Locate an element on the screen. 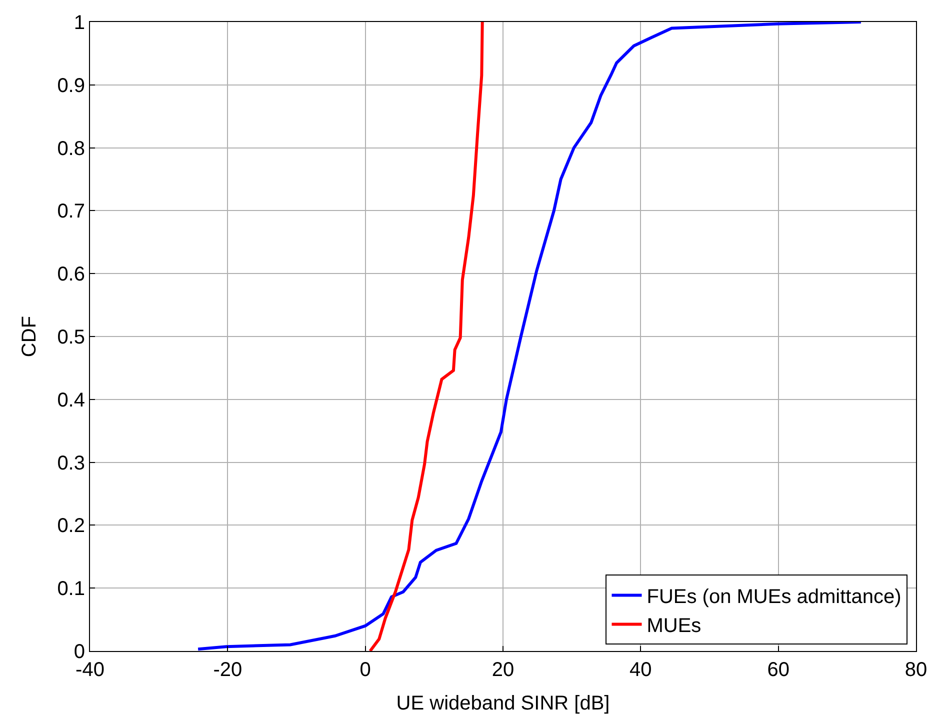 This screenshot has width=939, height=722. x-axis-title: UE wideband SINR [dB] is located at coordinates (503, 703).